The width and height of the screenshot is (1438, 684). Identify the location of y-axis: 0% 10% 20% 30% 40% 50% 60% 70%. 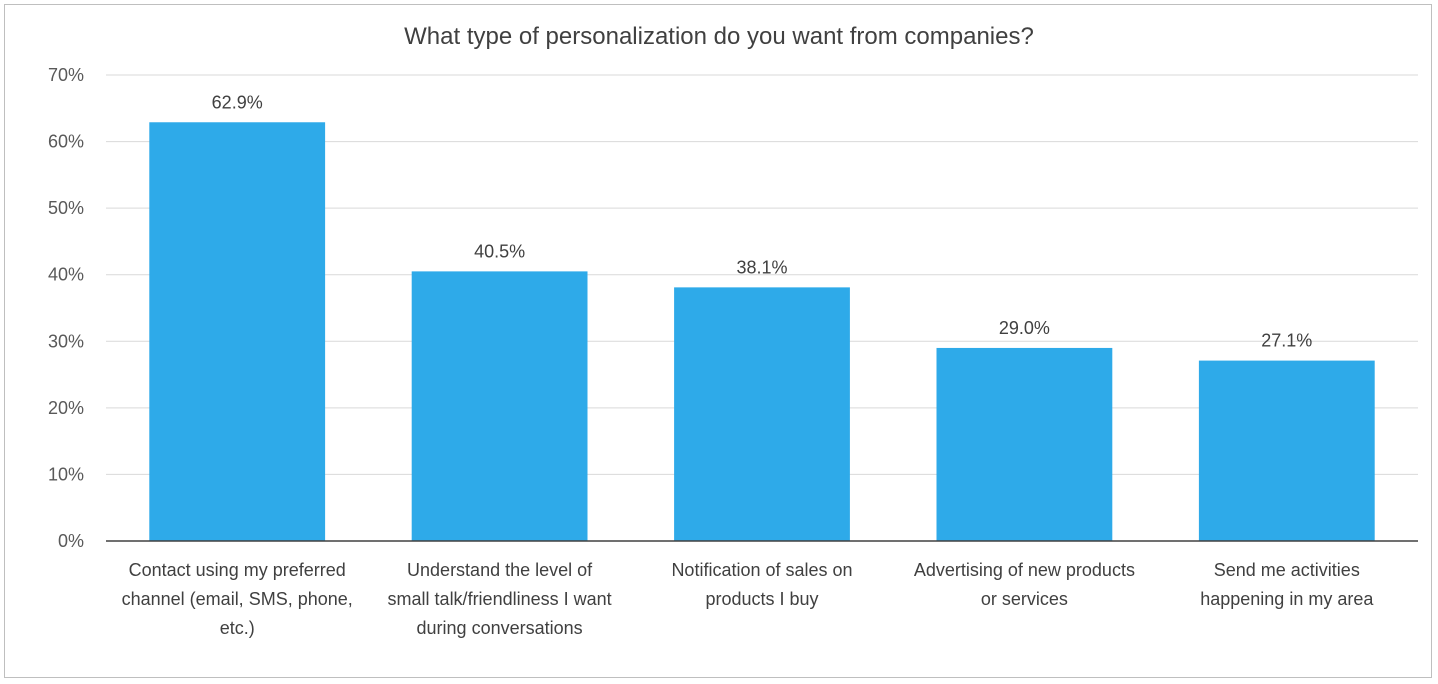
(66, 308).